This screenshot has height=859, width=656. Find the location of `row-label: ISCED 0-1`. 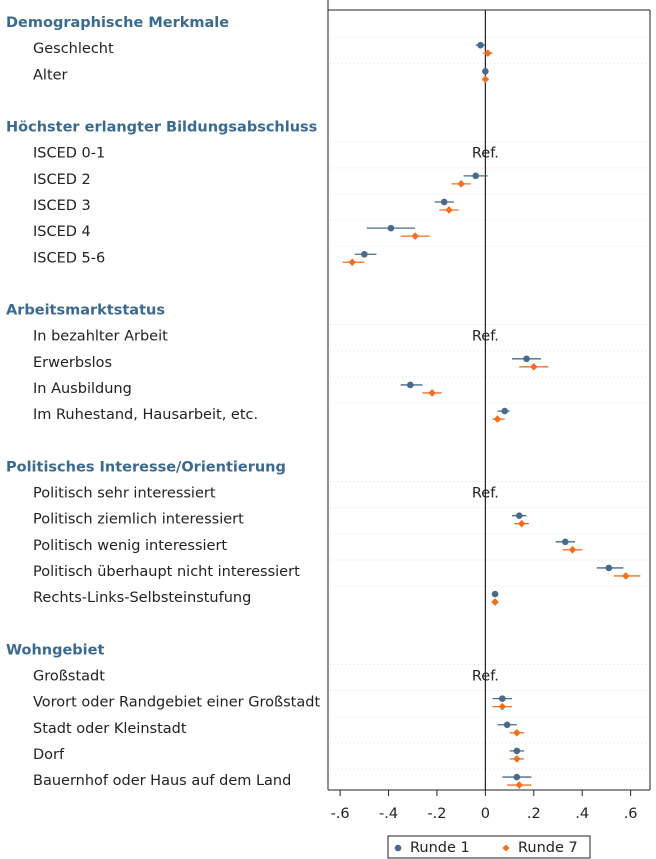

row-label: ISCED 0-1 is located at coordinates (69, 154).